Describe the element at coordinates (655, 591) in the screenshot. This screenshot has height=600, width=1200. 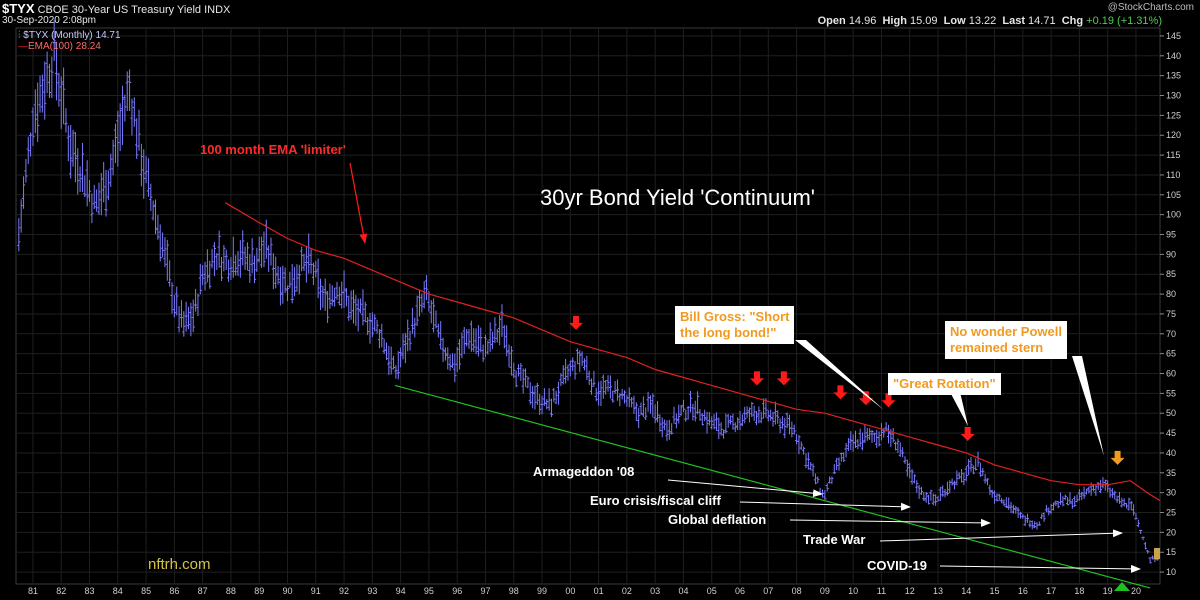
I see `x-tick-label: 03` at that location.